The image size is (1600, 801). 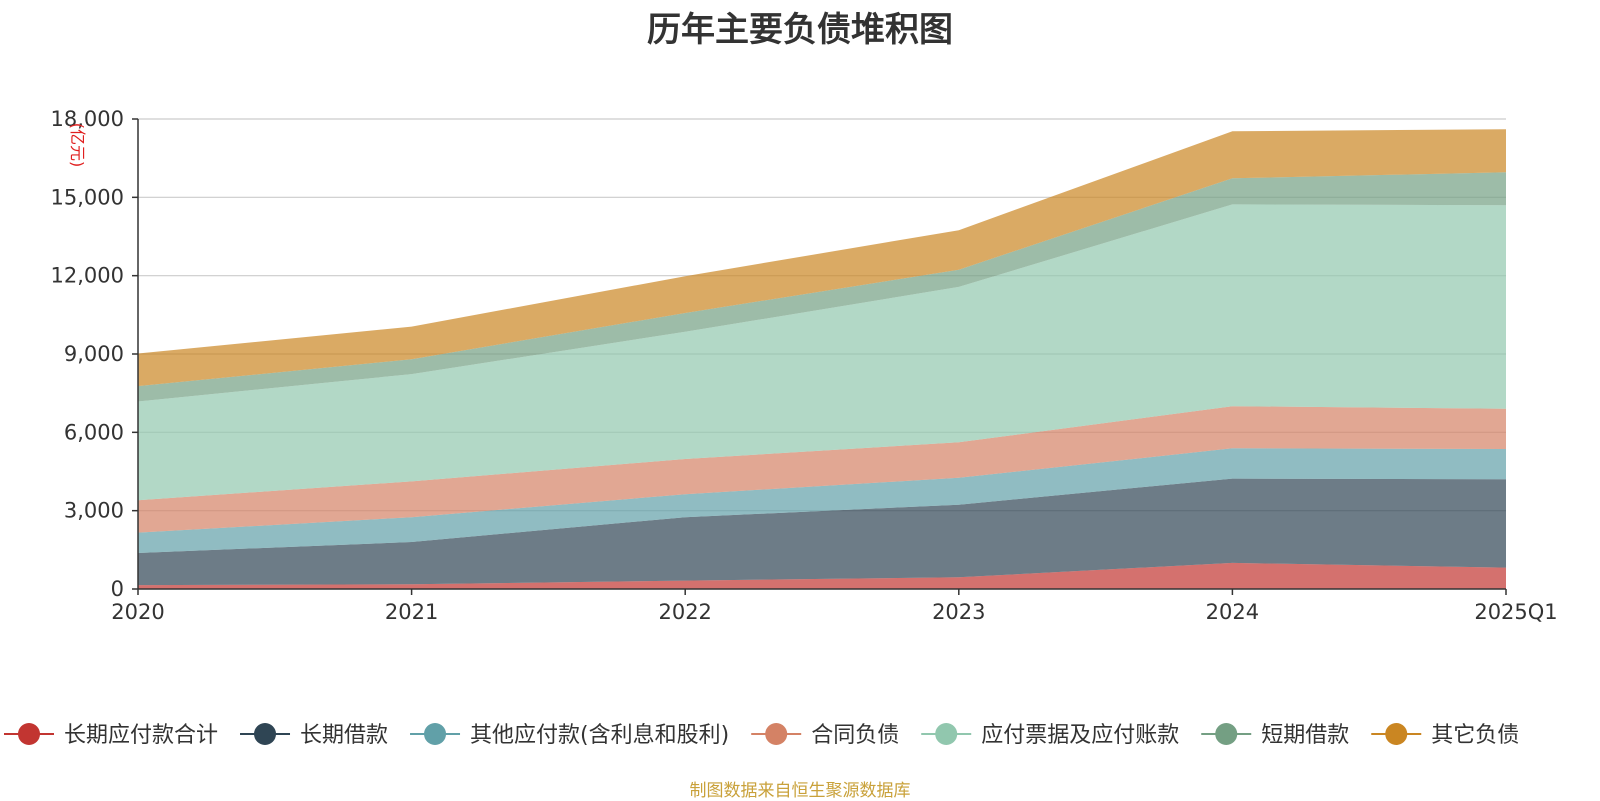 What do you see at coordinates (411, 612) in the screenshot?
I see `x-tick-label: 2021` at bounding box center [411, 612].